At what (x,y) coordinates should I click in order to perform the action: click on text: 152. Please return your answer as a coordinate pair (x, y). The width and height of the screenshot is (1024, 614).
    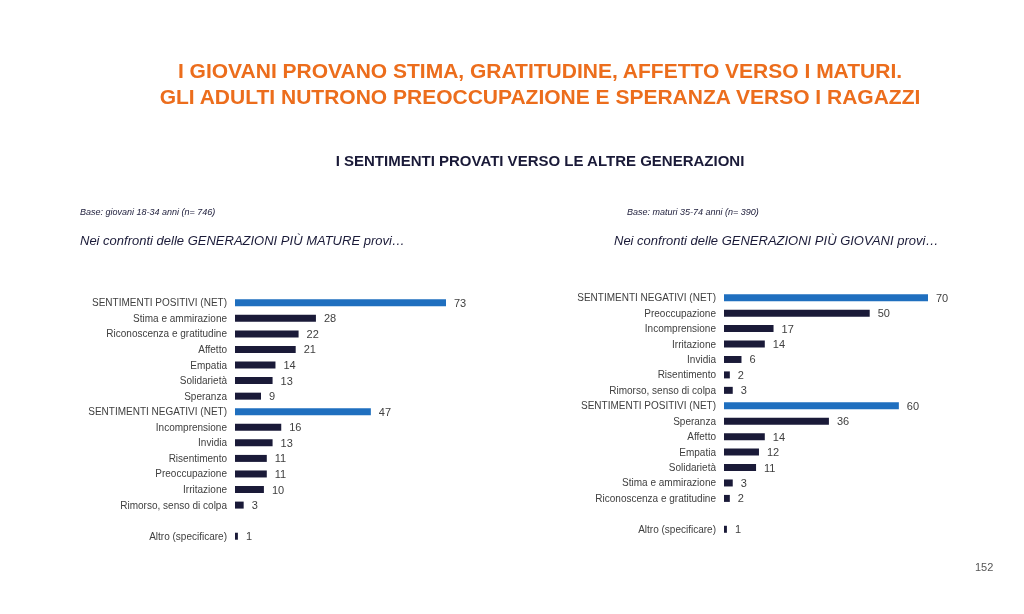
    Looking at the image, I should click on (984, 567).